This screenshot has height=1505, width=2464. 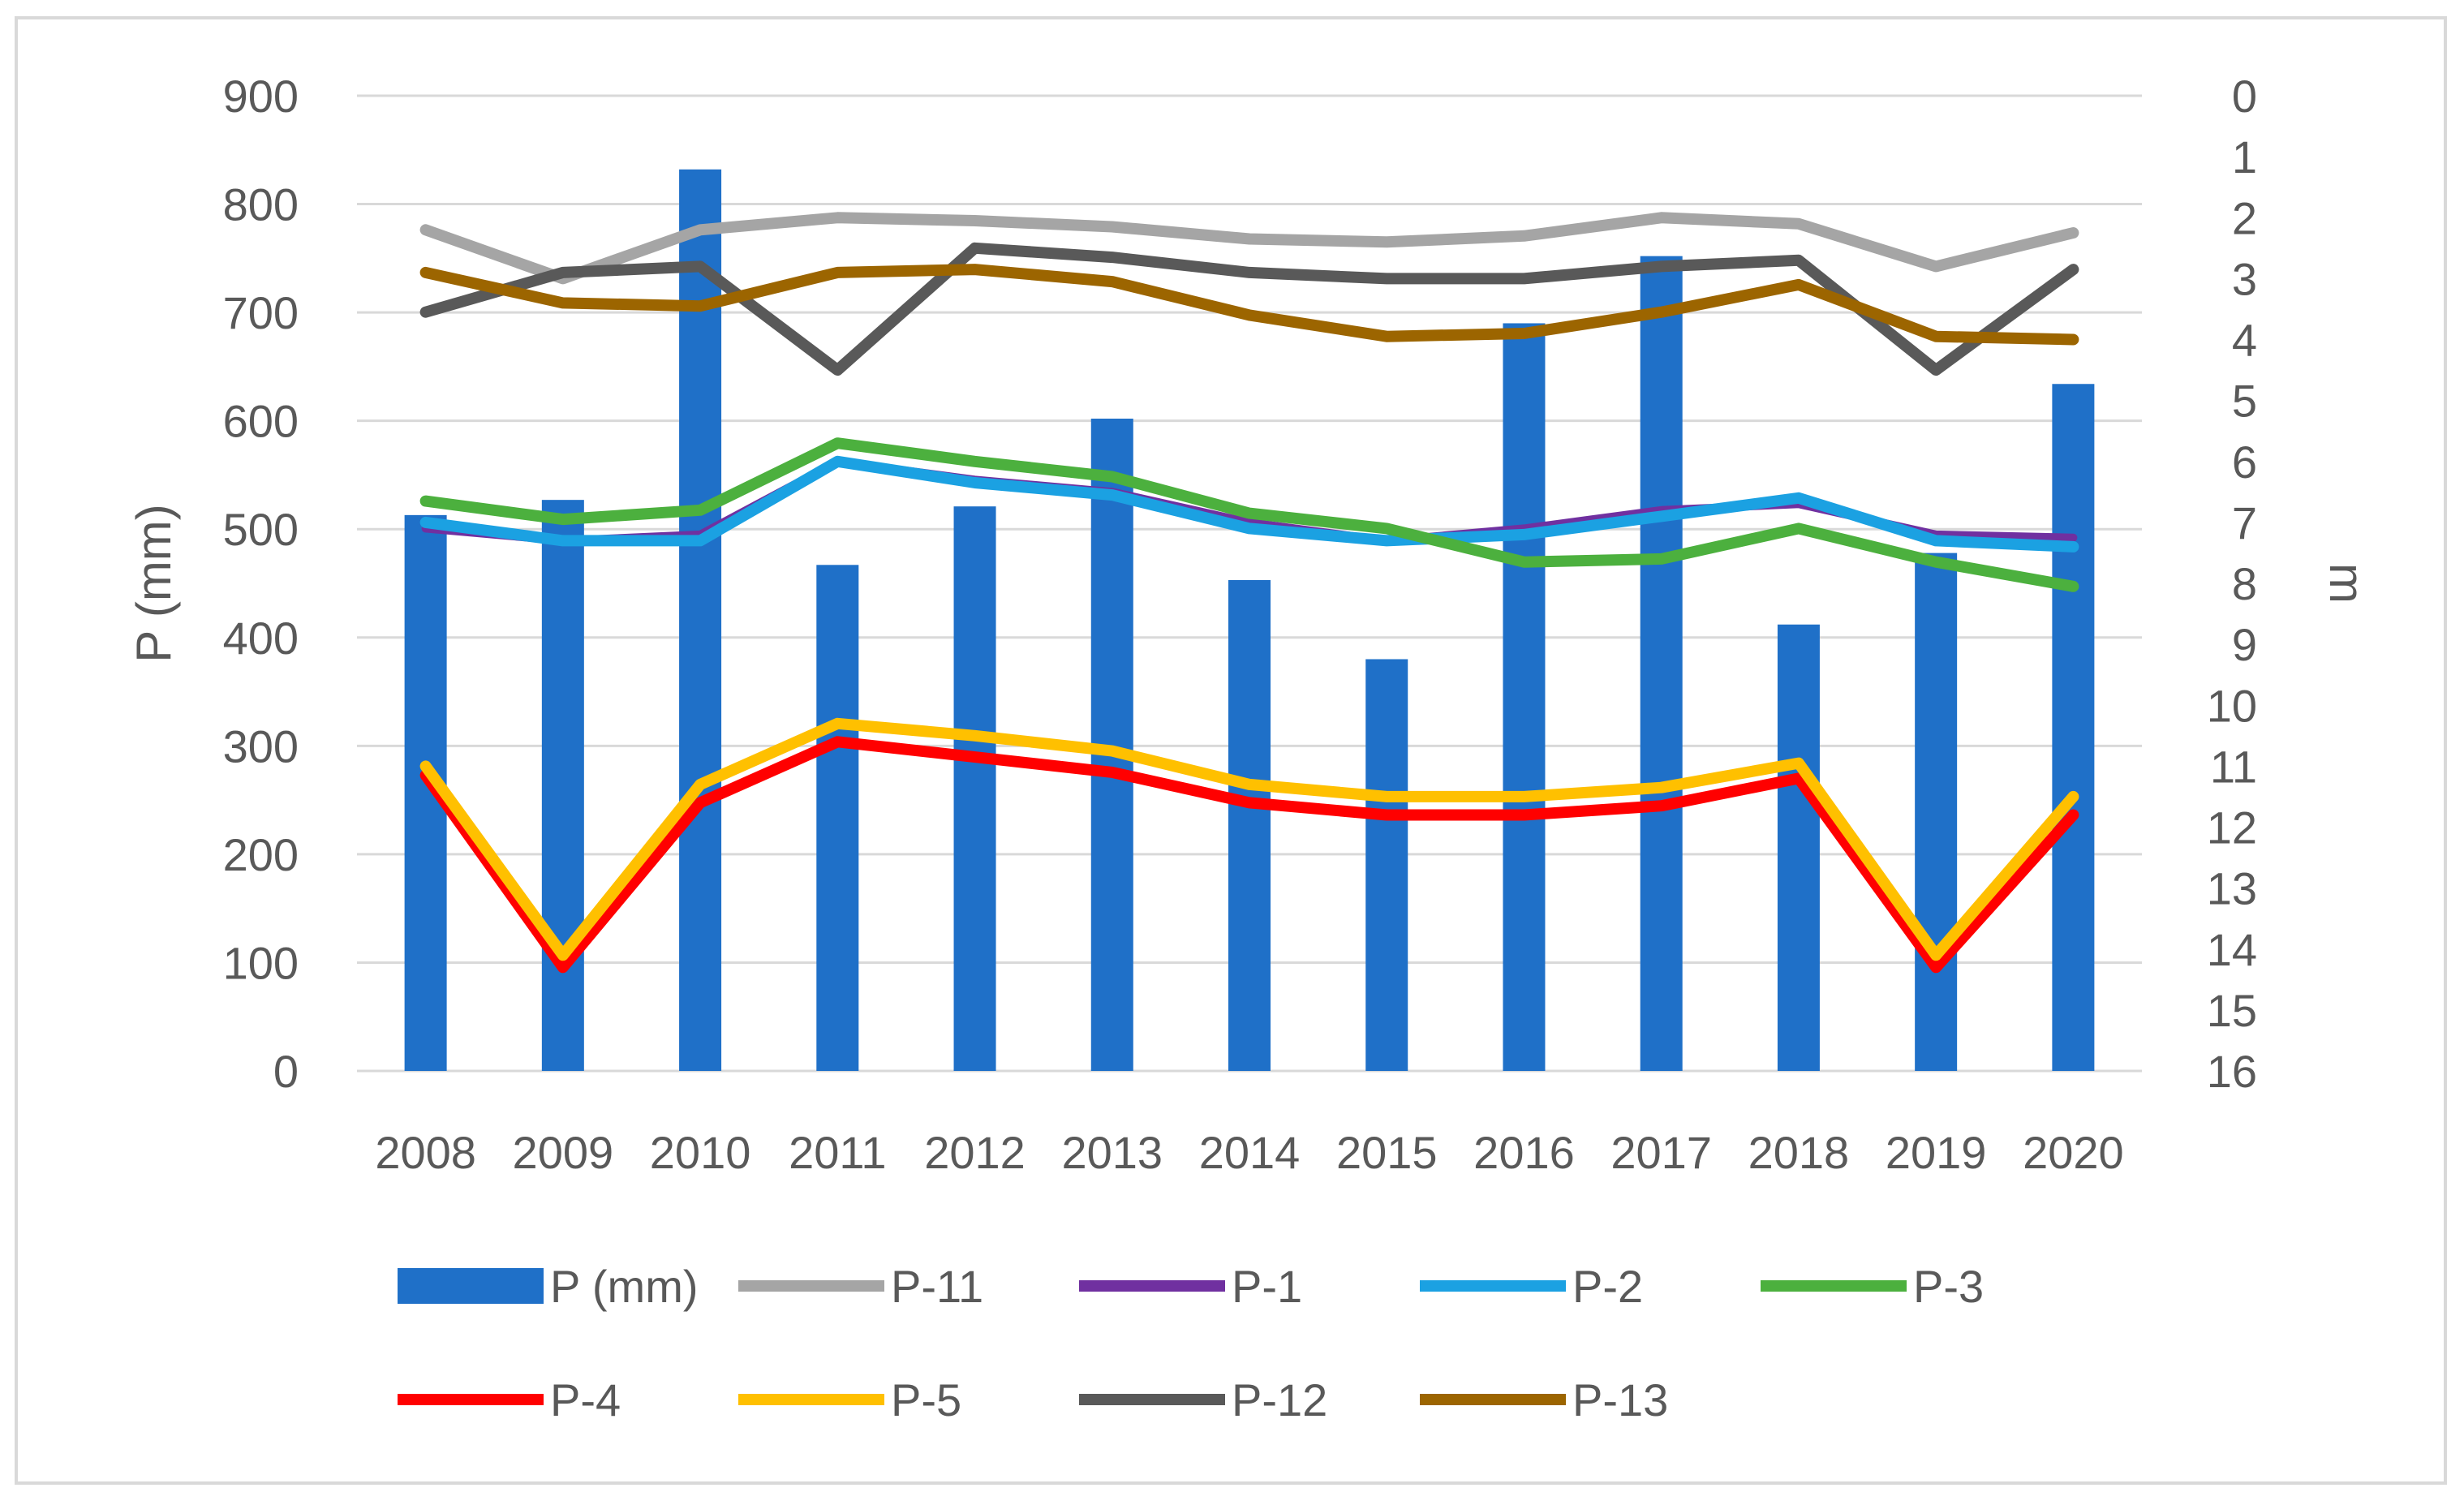 I want to click on right-axis-tick-label: 14, so click(x=2232, y=950).